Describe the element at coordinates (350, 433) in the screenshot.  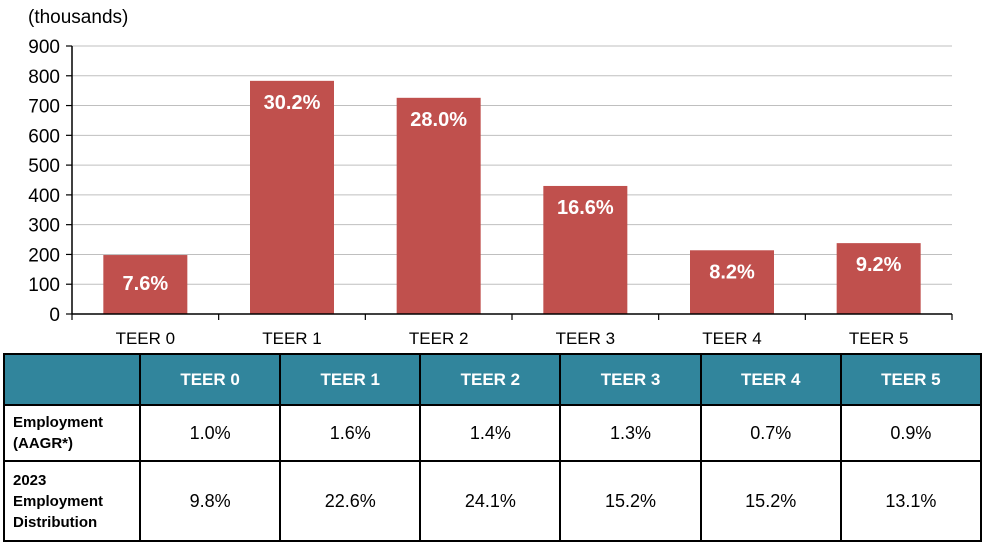
I see `table-cell: 1.6%` at that location.